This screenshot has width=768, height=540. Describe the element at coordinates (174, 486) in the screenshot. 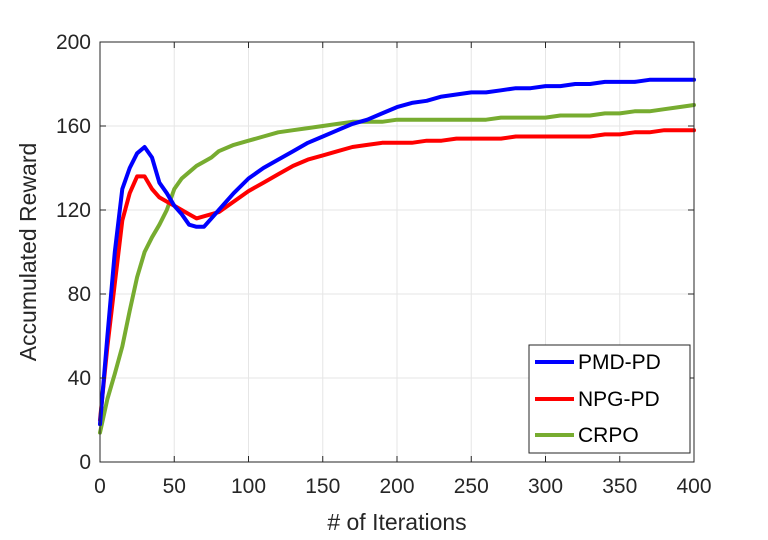

I see `x-tick-label: 50` at that location.